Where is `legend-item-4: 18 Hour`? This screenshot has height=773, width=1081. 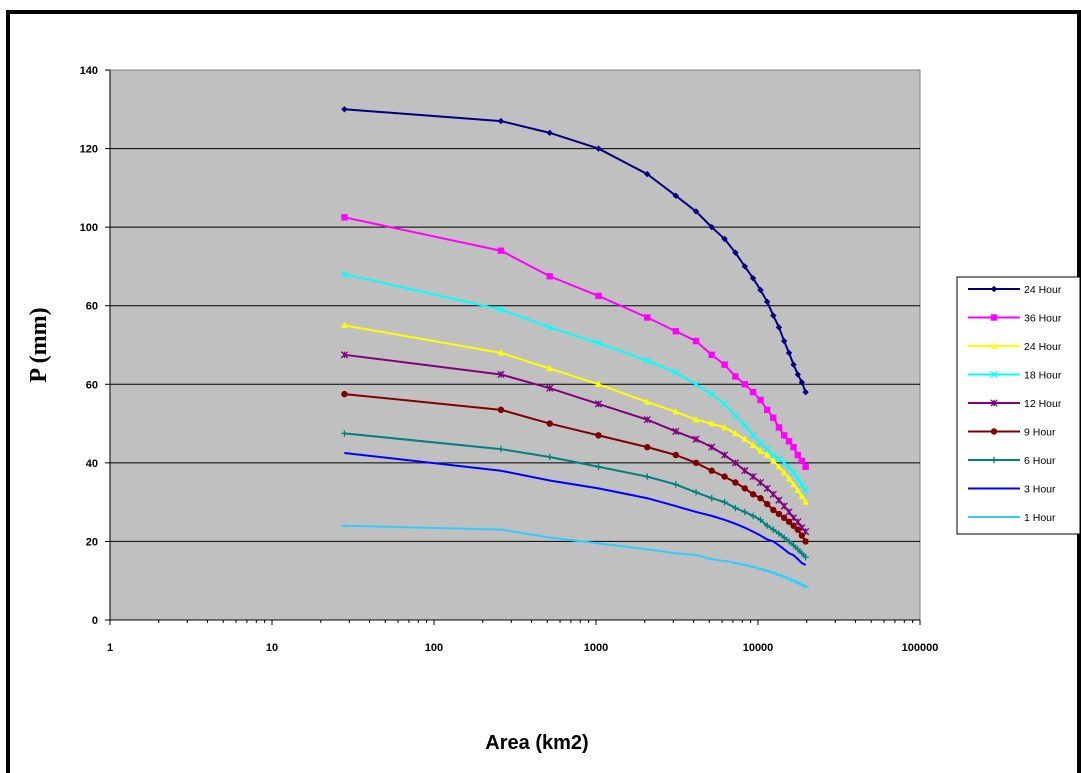
legend-item-4: 18 Hour is located at coordinates (1015, 376).